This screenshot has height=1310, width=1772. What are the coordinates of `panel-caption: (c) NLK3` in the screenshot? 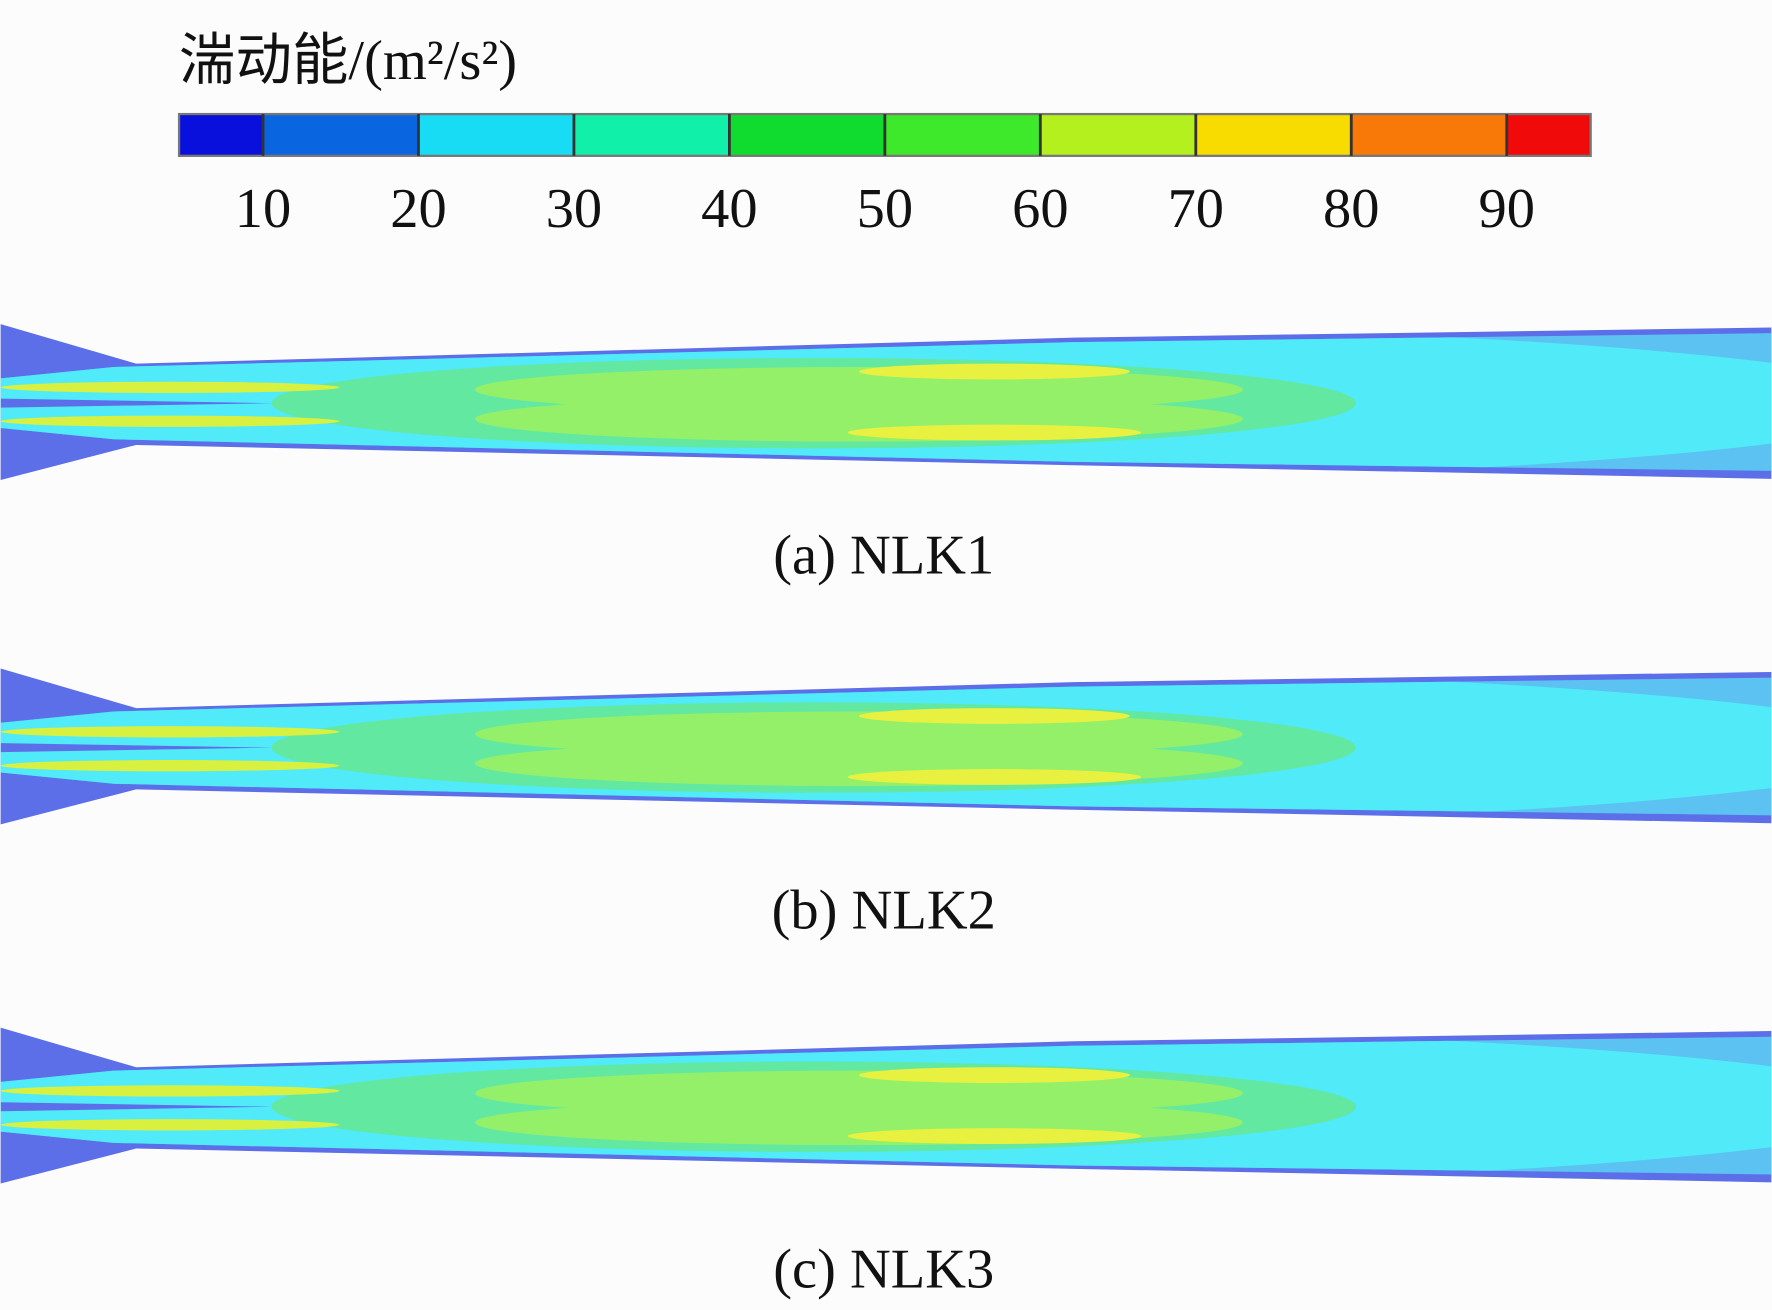 It's located at (883, 1269).